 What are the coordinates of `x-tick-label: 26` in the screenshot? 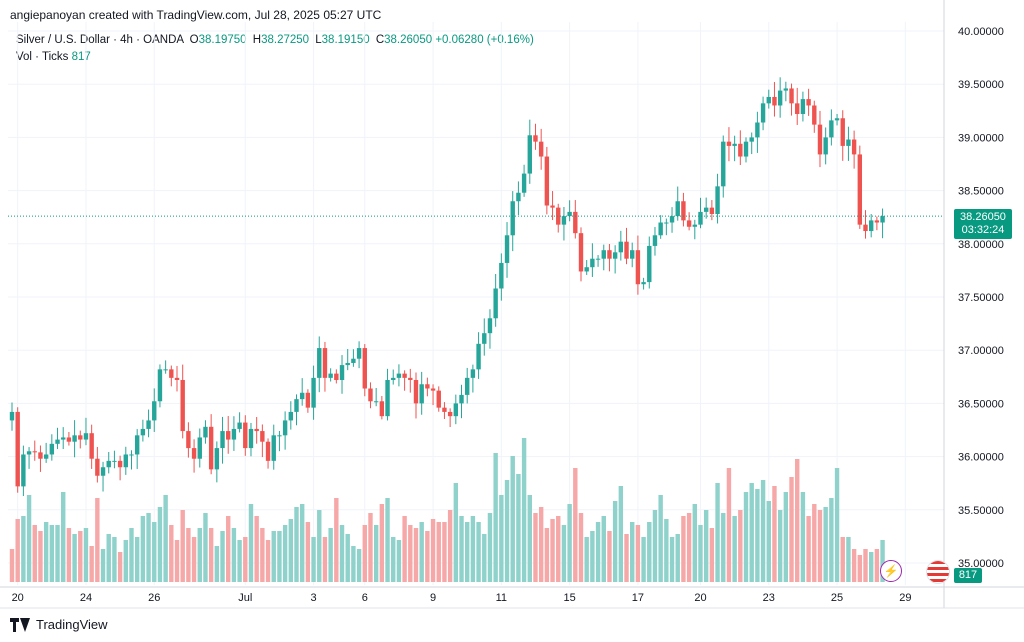 It's located at (154, 598).